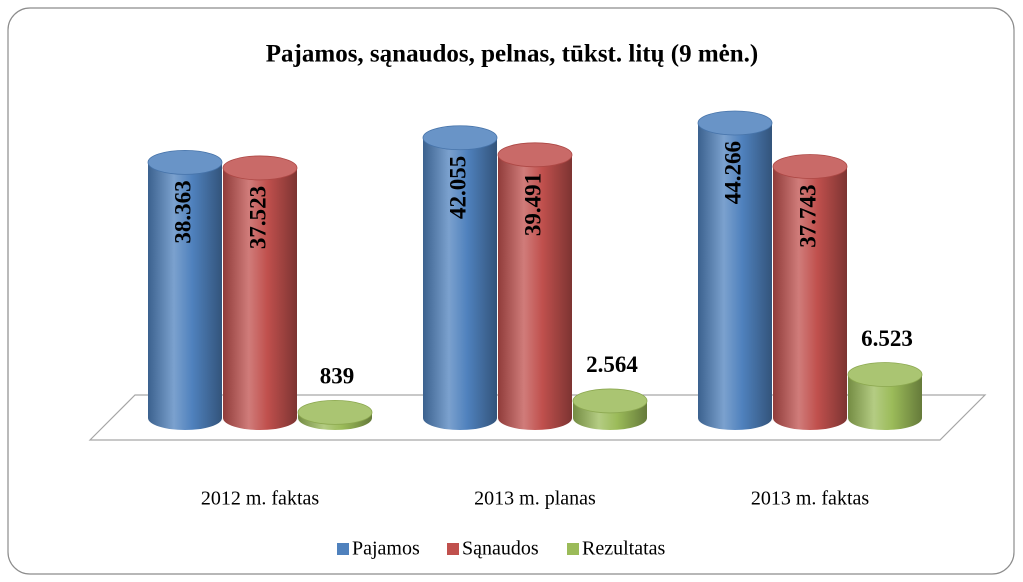  What do you see at coordinates (182, 211) in the screenshot?
I see `data-label: 38.363` at bounding box center [182, 211].